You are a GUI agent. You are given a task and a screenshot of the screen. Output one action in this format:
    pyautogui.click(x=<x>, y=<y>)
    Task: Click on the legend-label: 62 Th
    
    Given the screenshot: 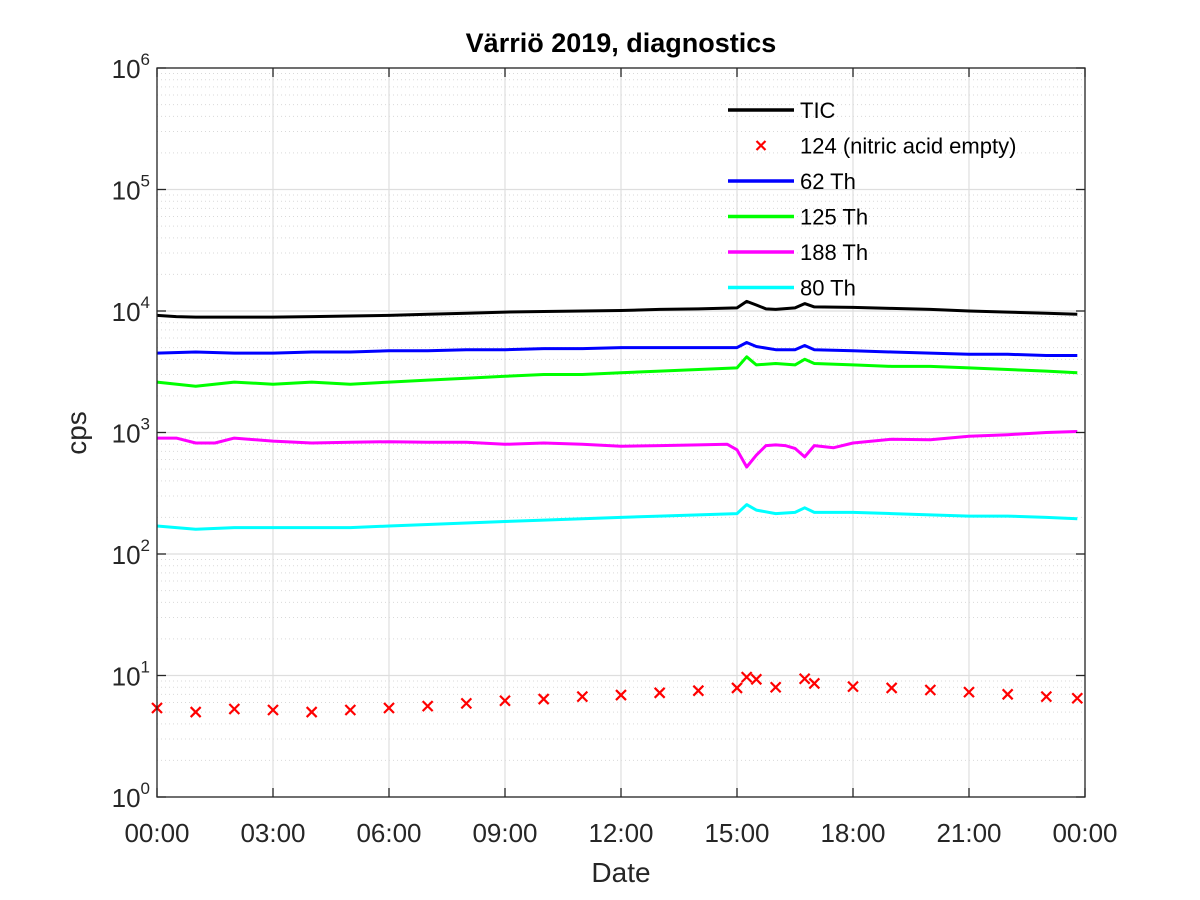 What is the action you would take?
    pyautogui.click(x=828, y=181)
    